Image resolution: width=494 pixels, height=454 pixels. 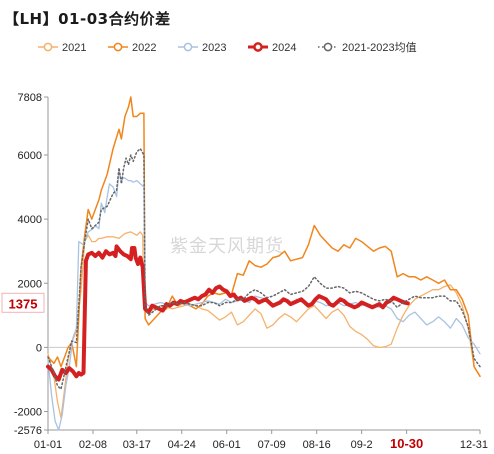 I want to click on legend-item-2023: 2023, so click(x=202, y=48).